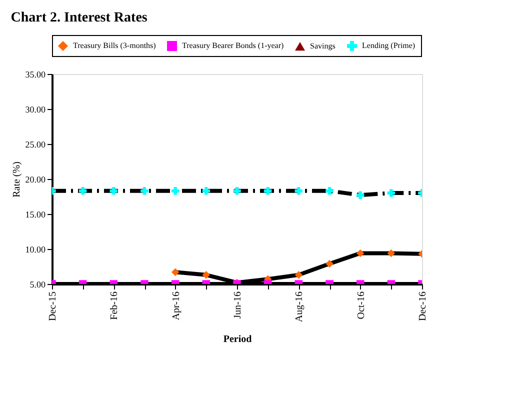 This screenshot has width=506, height=406. What do you see at coordinates (38, 285) in the screenshot?
I see `y-tick-label: 5.00` at bounding box center [38, 285].